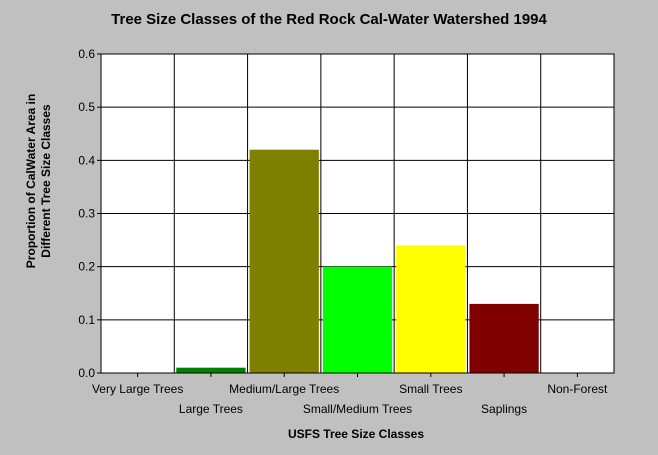  Describe the element at coordinates (504, 409) in the screenshot. I see `x-tick-label: Saplings` at that location.